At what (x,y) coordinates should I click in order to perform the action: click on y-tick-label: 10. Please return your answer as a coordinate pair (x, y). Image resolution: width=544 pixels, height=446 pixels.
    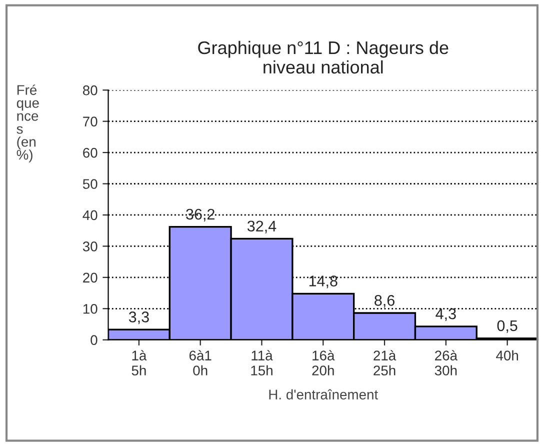
    Looking at the image, I should click on (90, 309).